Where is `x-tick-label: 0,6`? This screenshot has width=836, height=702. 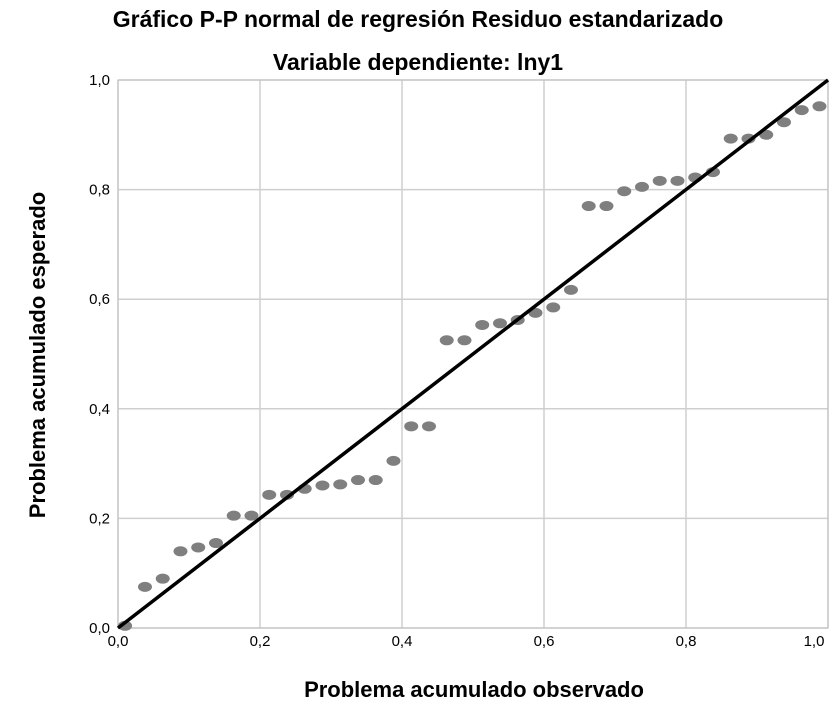 x-tick-label: 0,6 is located at coordinates (544, 641).